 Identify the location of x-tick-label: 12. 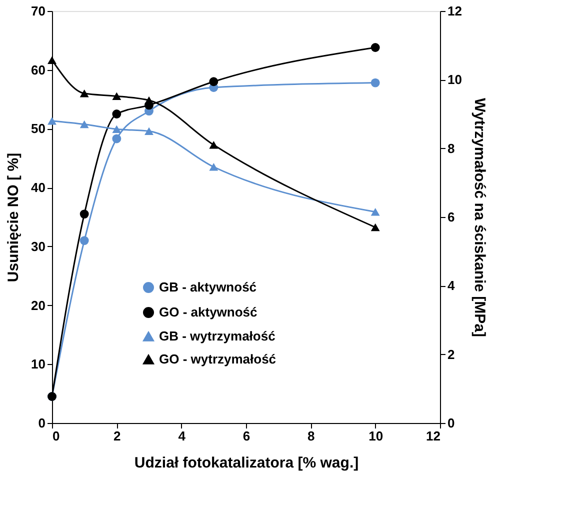
(433, 436).